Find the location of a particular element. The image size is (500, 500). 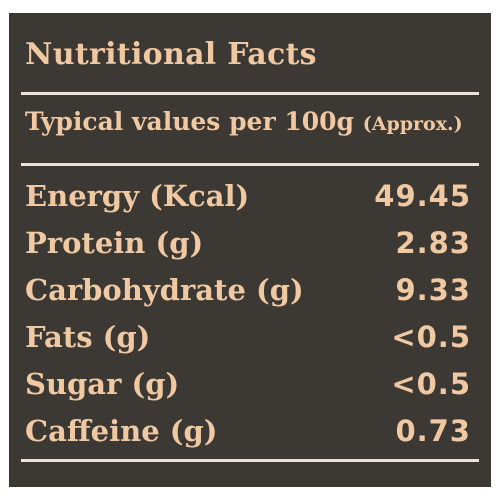

nutrient-row-energy: Energy (Kcal) 49.45 is located at coordinates (248, 196).